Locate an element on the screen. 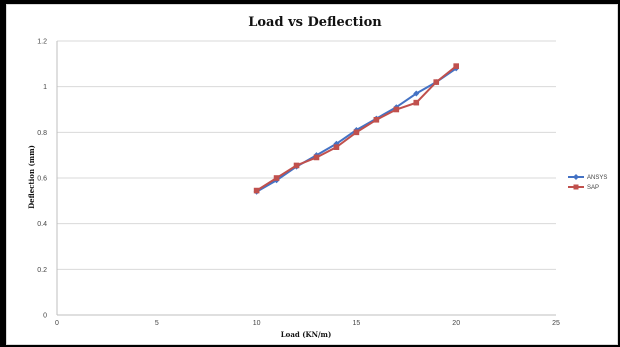 This screenshot has width=620, height=347. y-tick-label: 0.8 is located at coordinates (42, 133).